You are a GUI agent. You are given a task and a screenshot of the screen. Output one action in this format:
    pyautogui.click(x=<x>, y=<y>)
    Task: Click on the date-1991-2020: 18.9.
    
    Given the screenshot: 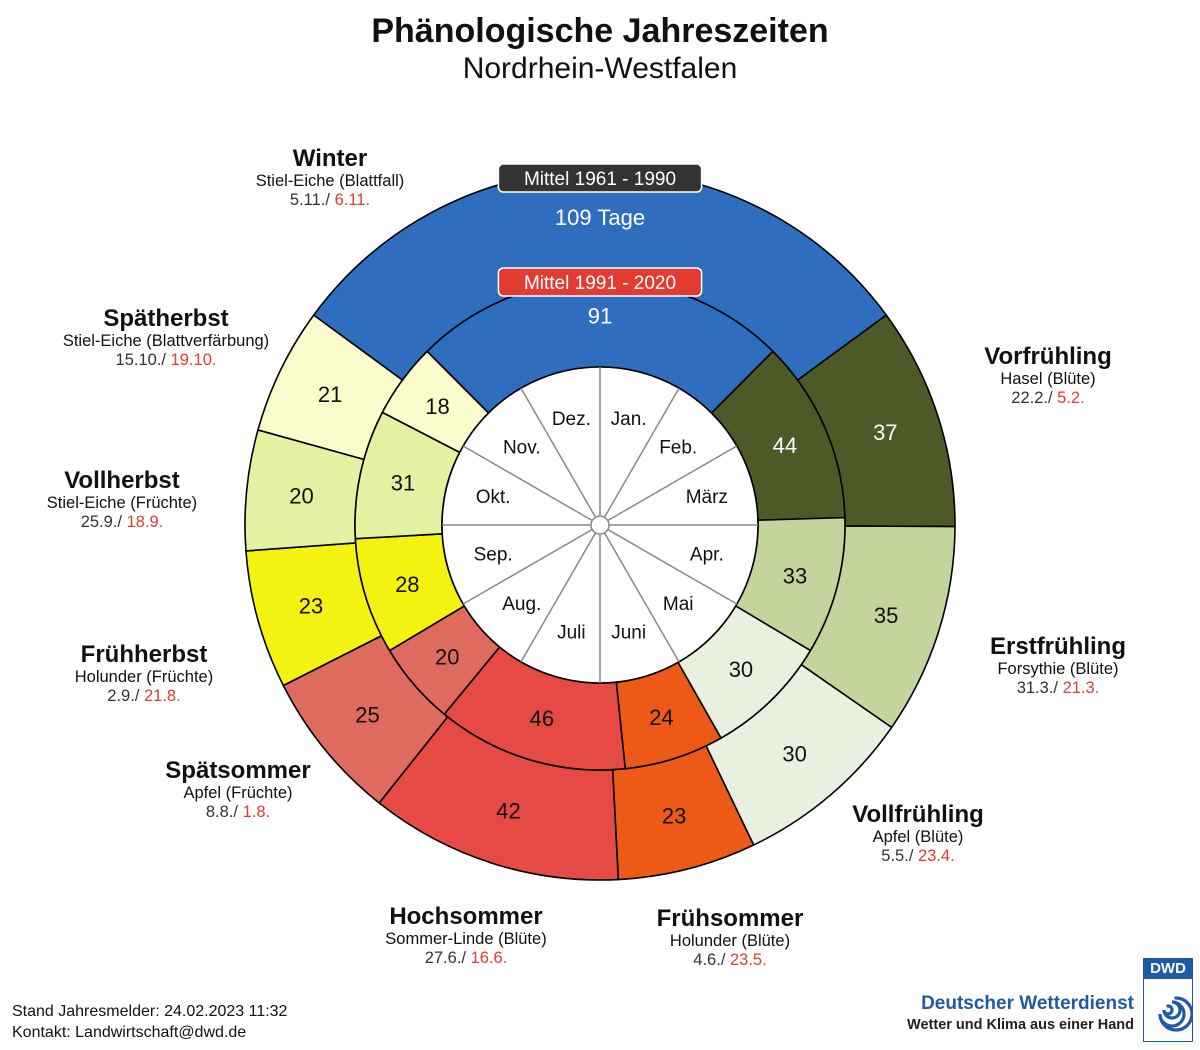 What is the action you would take?
    pyautogui.click(x=145, y=522)
    